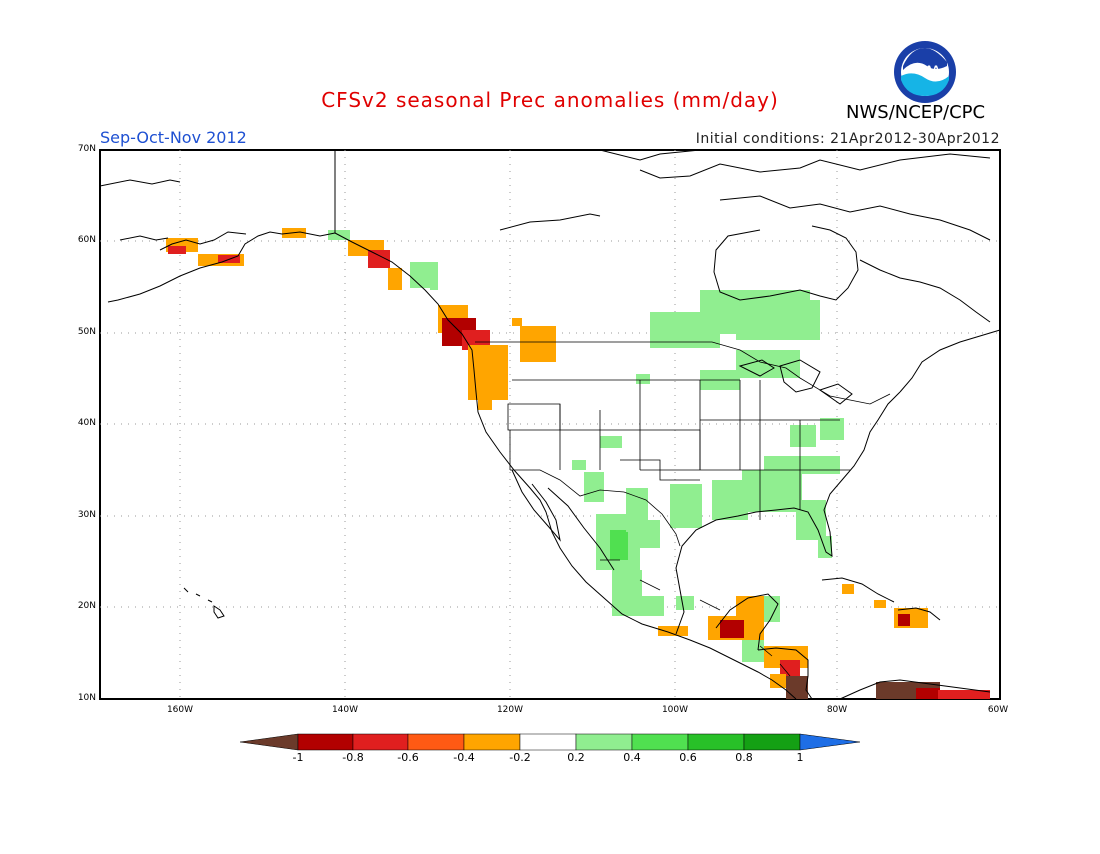 The image size is (1100, 854). What do you see at coordinates (180, 710) in the screenshot?
I see `lon-label-160w: 160W` at bounding box center [180, 710].